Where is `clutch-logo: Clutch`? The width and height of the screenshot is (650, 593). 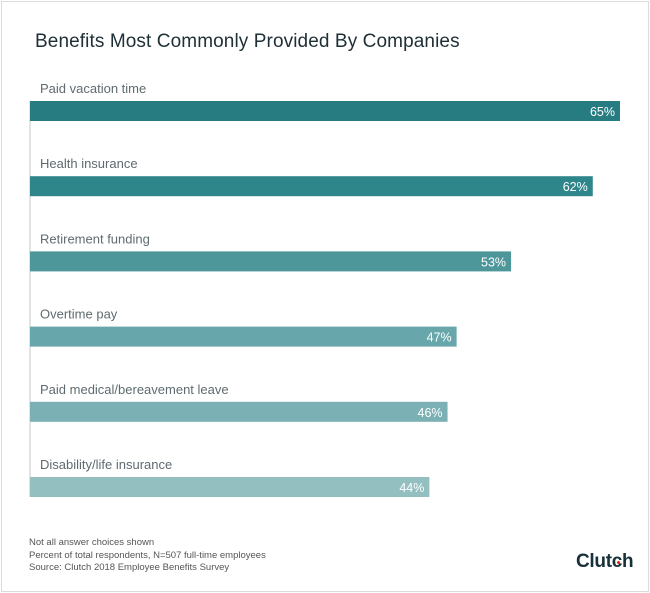 clutch-logo: Clutch is located at coordinates (605, 562).